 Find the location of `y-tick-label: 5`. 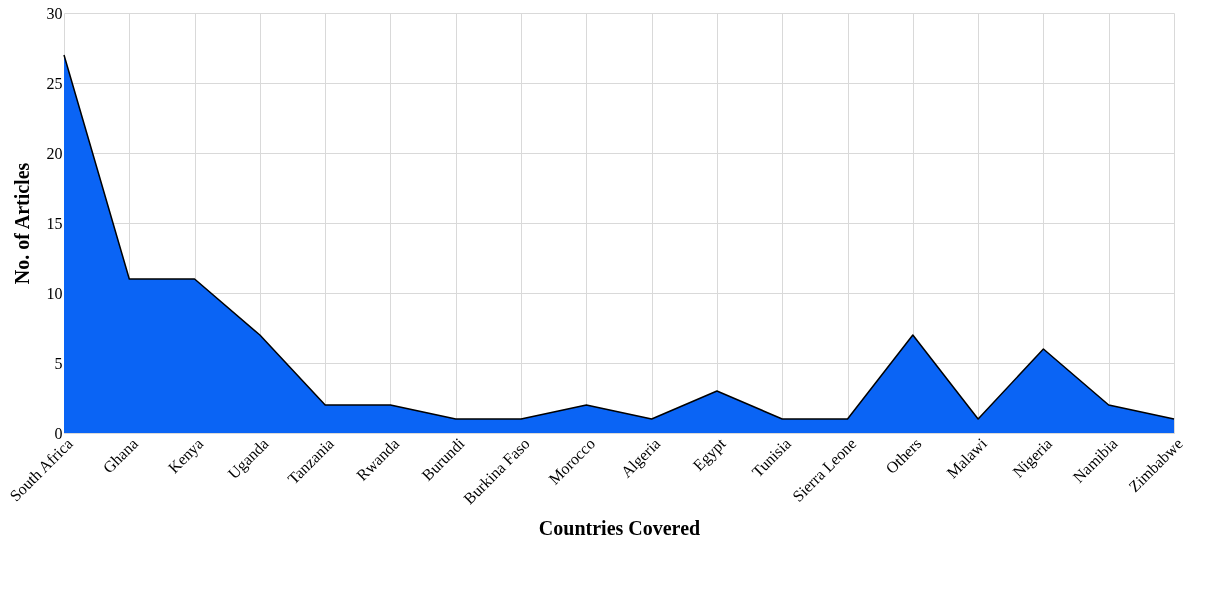

y-tick-label: 5 is located at coordinates (58, 363).